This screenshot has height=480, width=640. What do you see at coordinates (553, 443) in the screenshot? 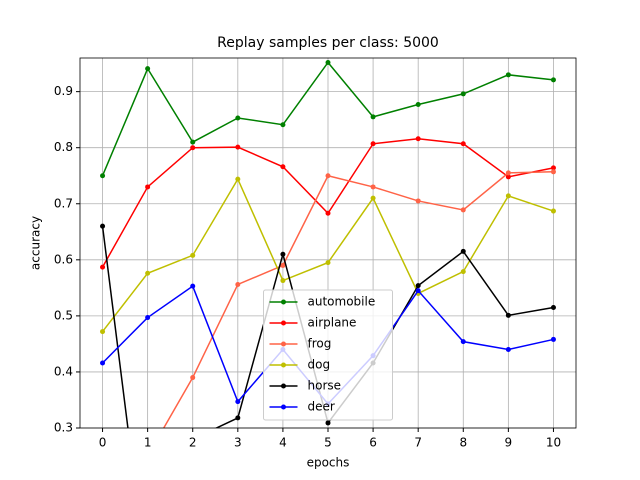
I see `x-tick-label: 10` at bounding box center [553, 443].